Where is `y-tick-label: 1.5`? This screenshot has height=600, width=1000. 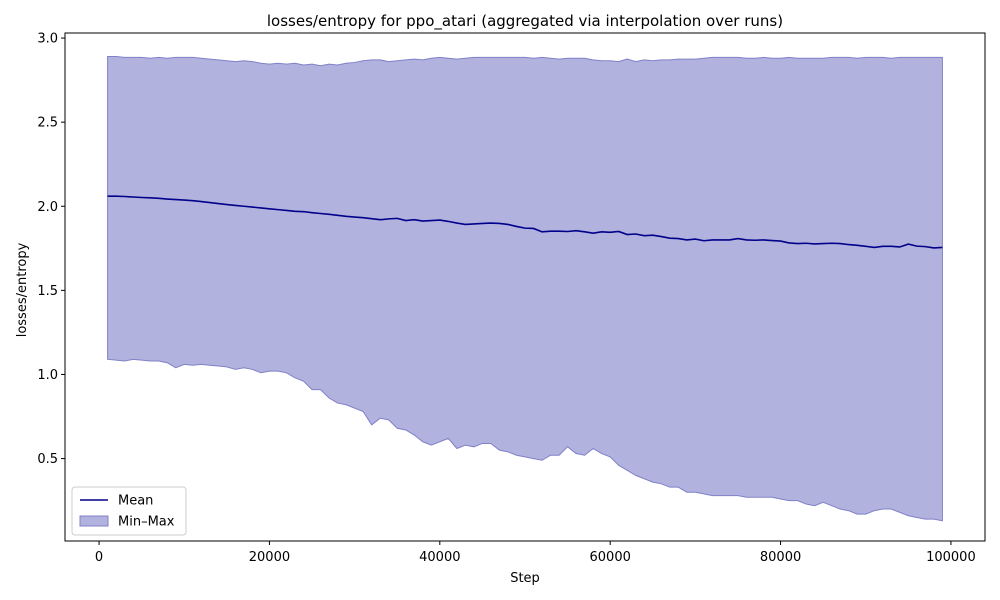
y-tick-label: 1.5 is located at coordinates (47, 291).